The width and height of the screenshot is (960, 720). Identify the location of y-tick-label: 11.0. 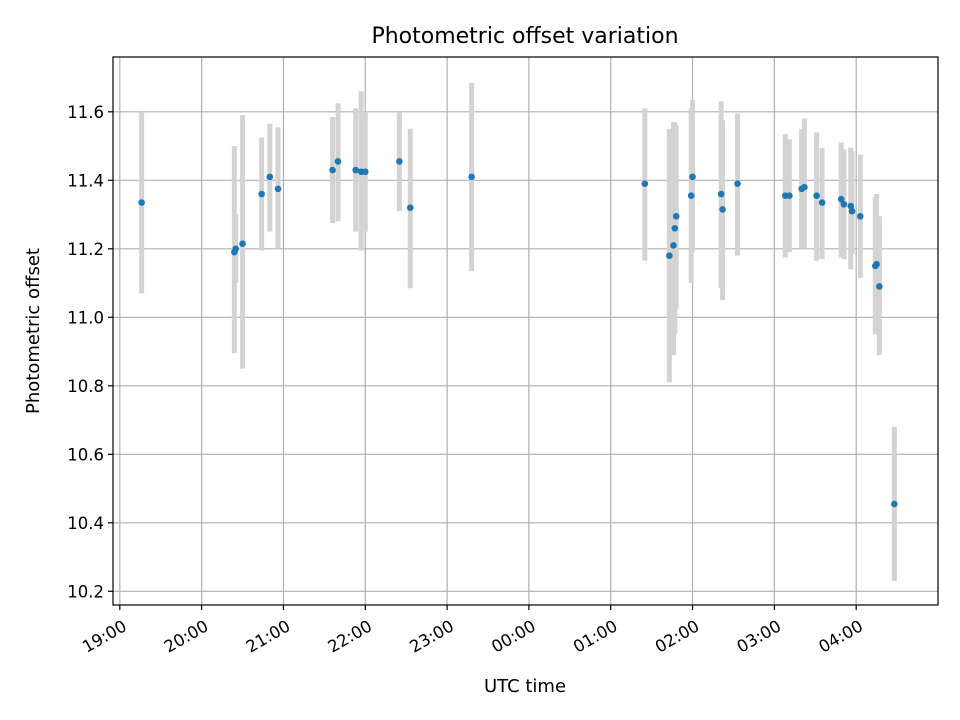
(85, 317).